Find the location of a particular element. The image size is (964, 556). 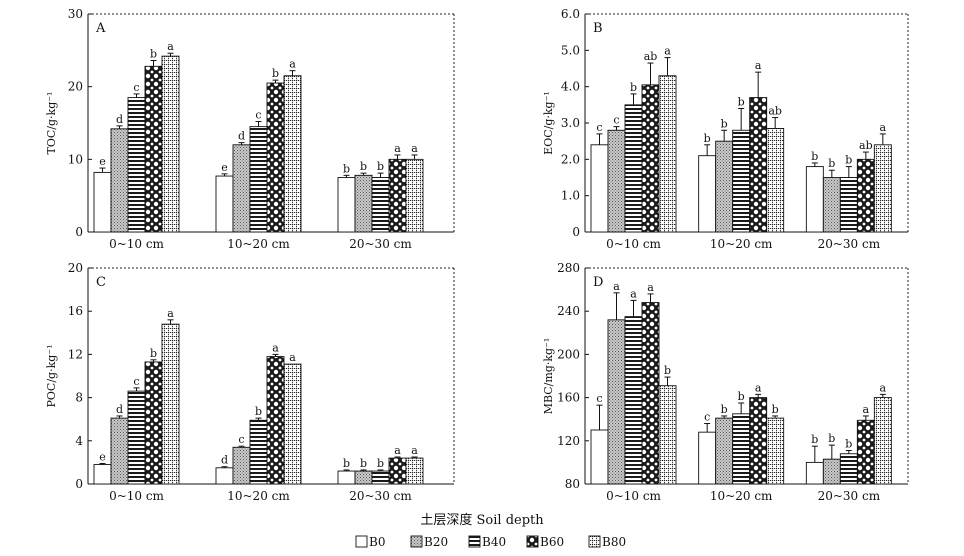

y-tick-label: 80 is located at coordinates (572, 484).